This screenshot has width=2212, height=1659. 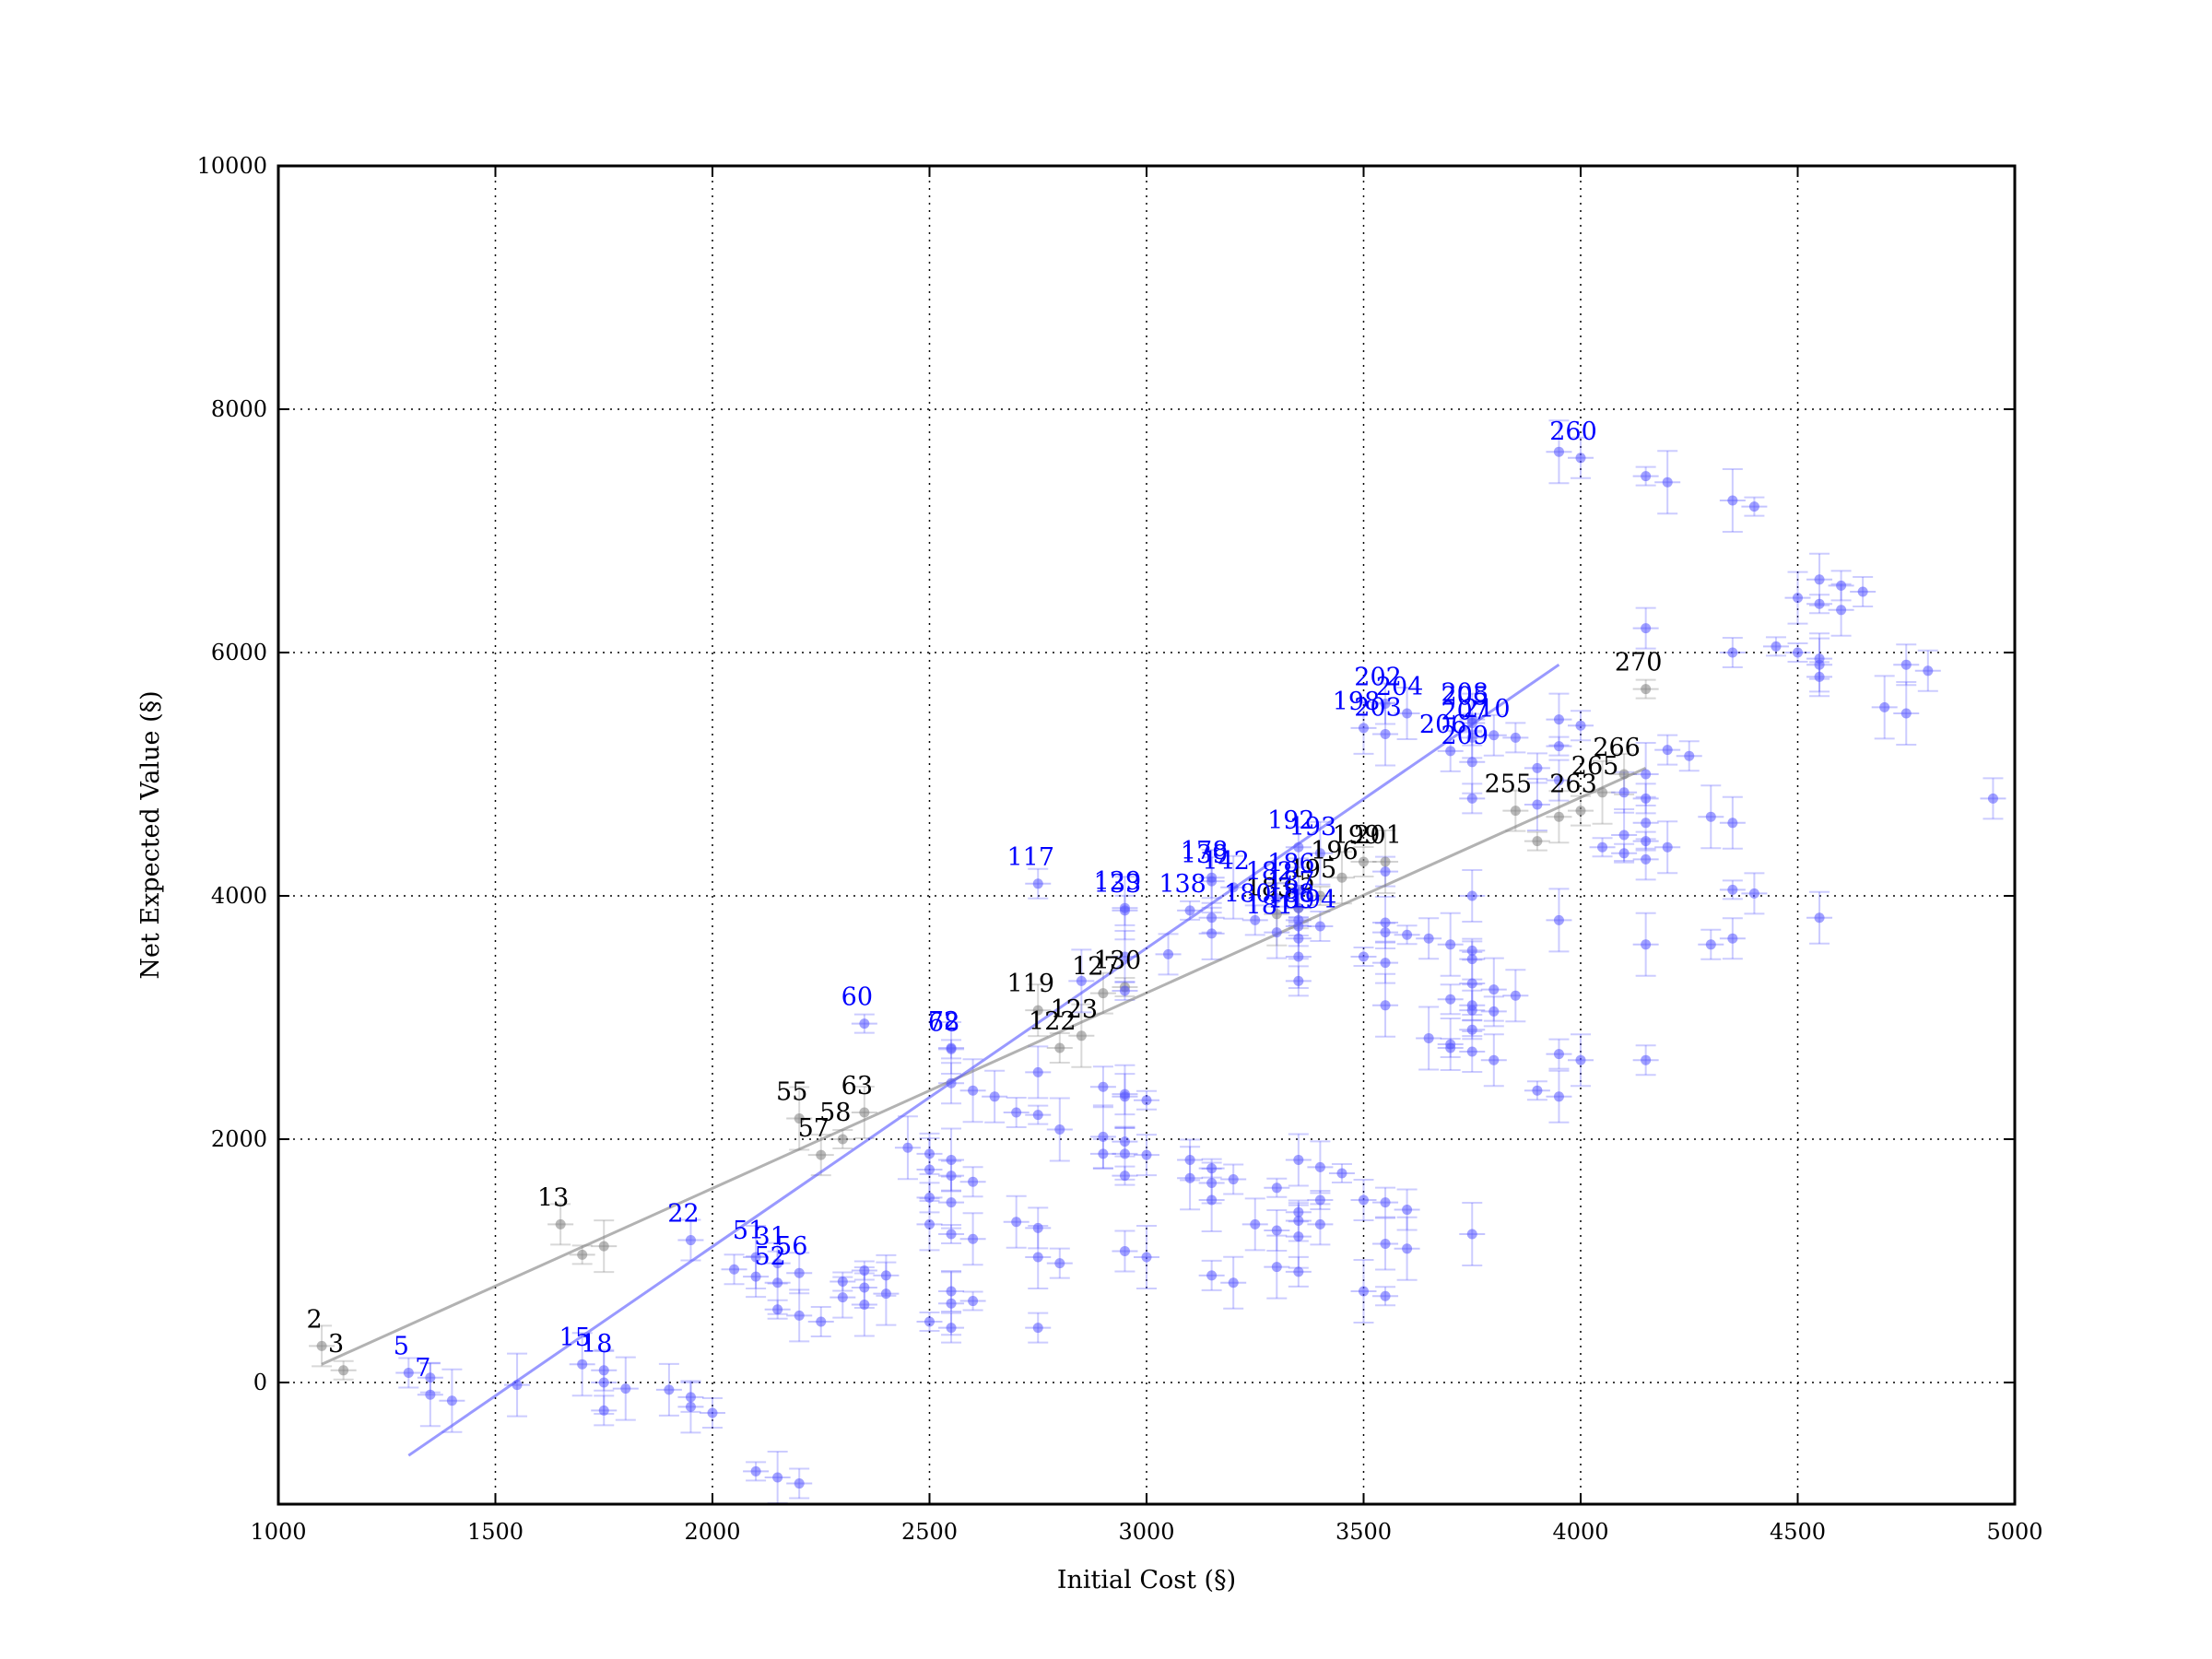 I want to click on point-label-210: 210, so click(x=1487, y=709).